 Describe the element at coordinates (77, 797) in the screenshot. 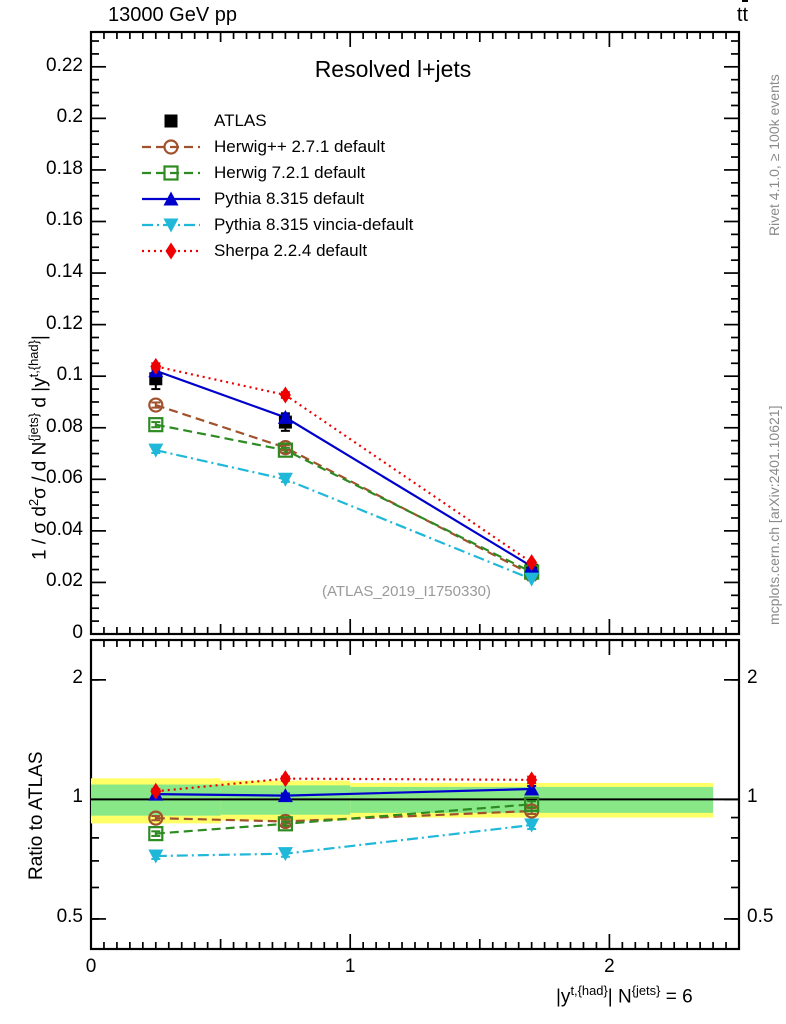

I see `ratio-y-tick-label-left: 1` at that location.